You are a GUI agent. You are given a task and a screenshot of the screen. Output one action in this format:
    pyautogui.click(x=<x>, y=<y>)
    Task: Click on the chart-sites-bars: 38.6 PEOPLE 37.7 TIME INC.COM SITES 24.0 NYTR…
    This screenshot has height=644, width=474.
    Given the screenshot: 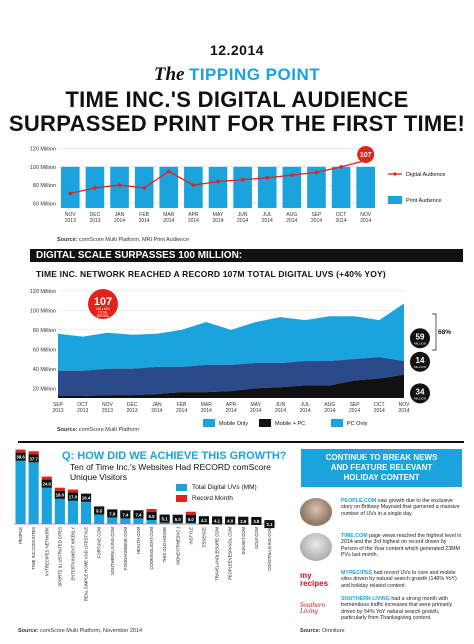 What is the action you would take?
    pyautogui.click(x=145, y=525)
    